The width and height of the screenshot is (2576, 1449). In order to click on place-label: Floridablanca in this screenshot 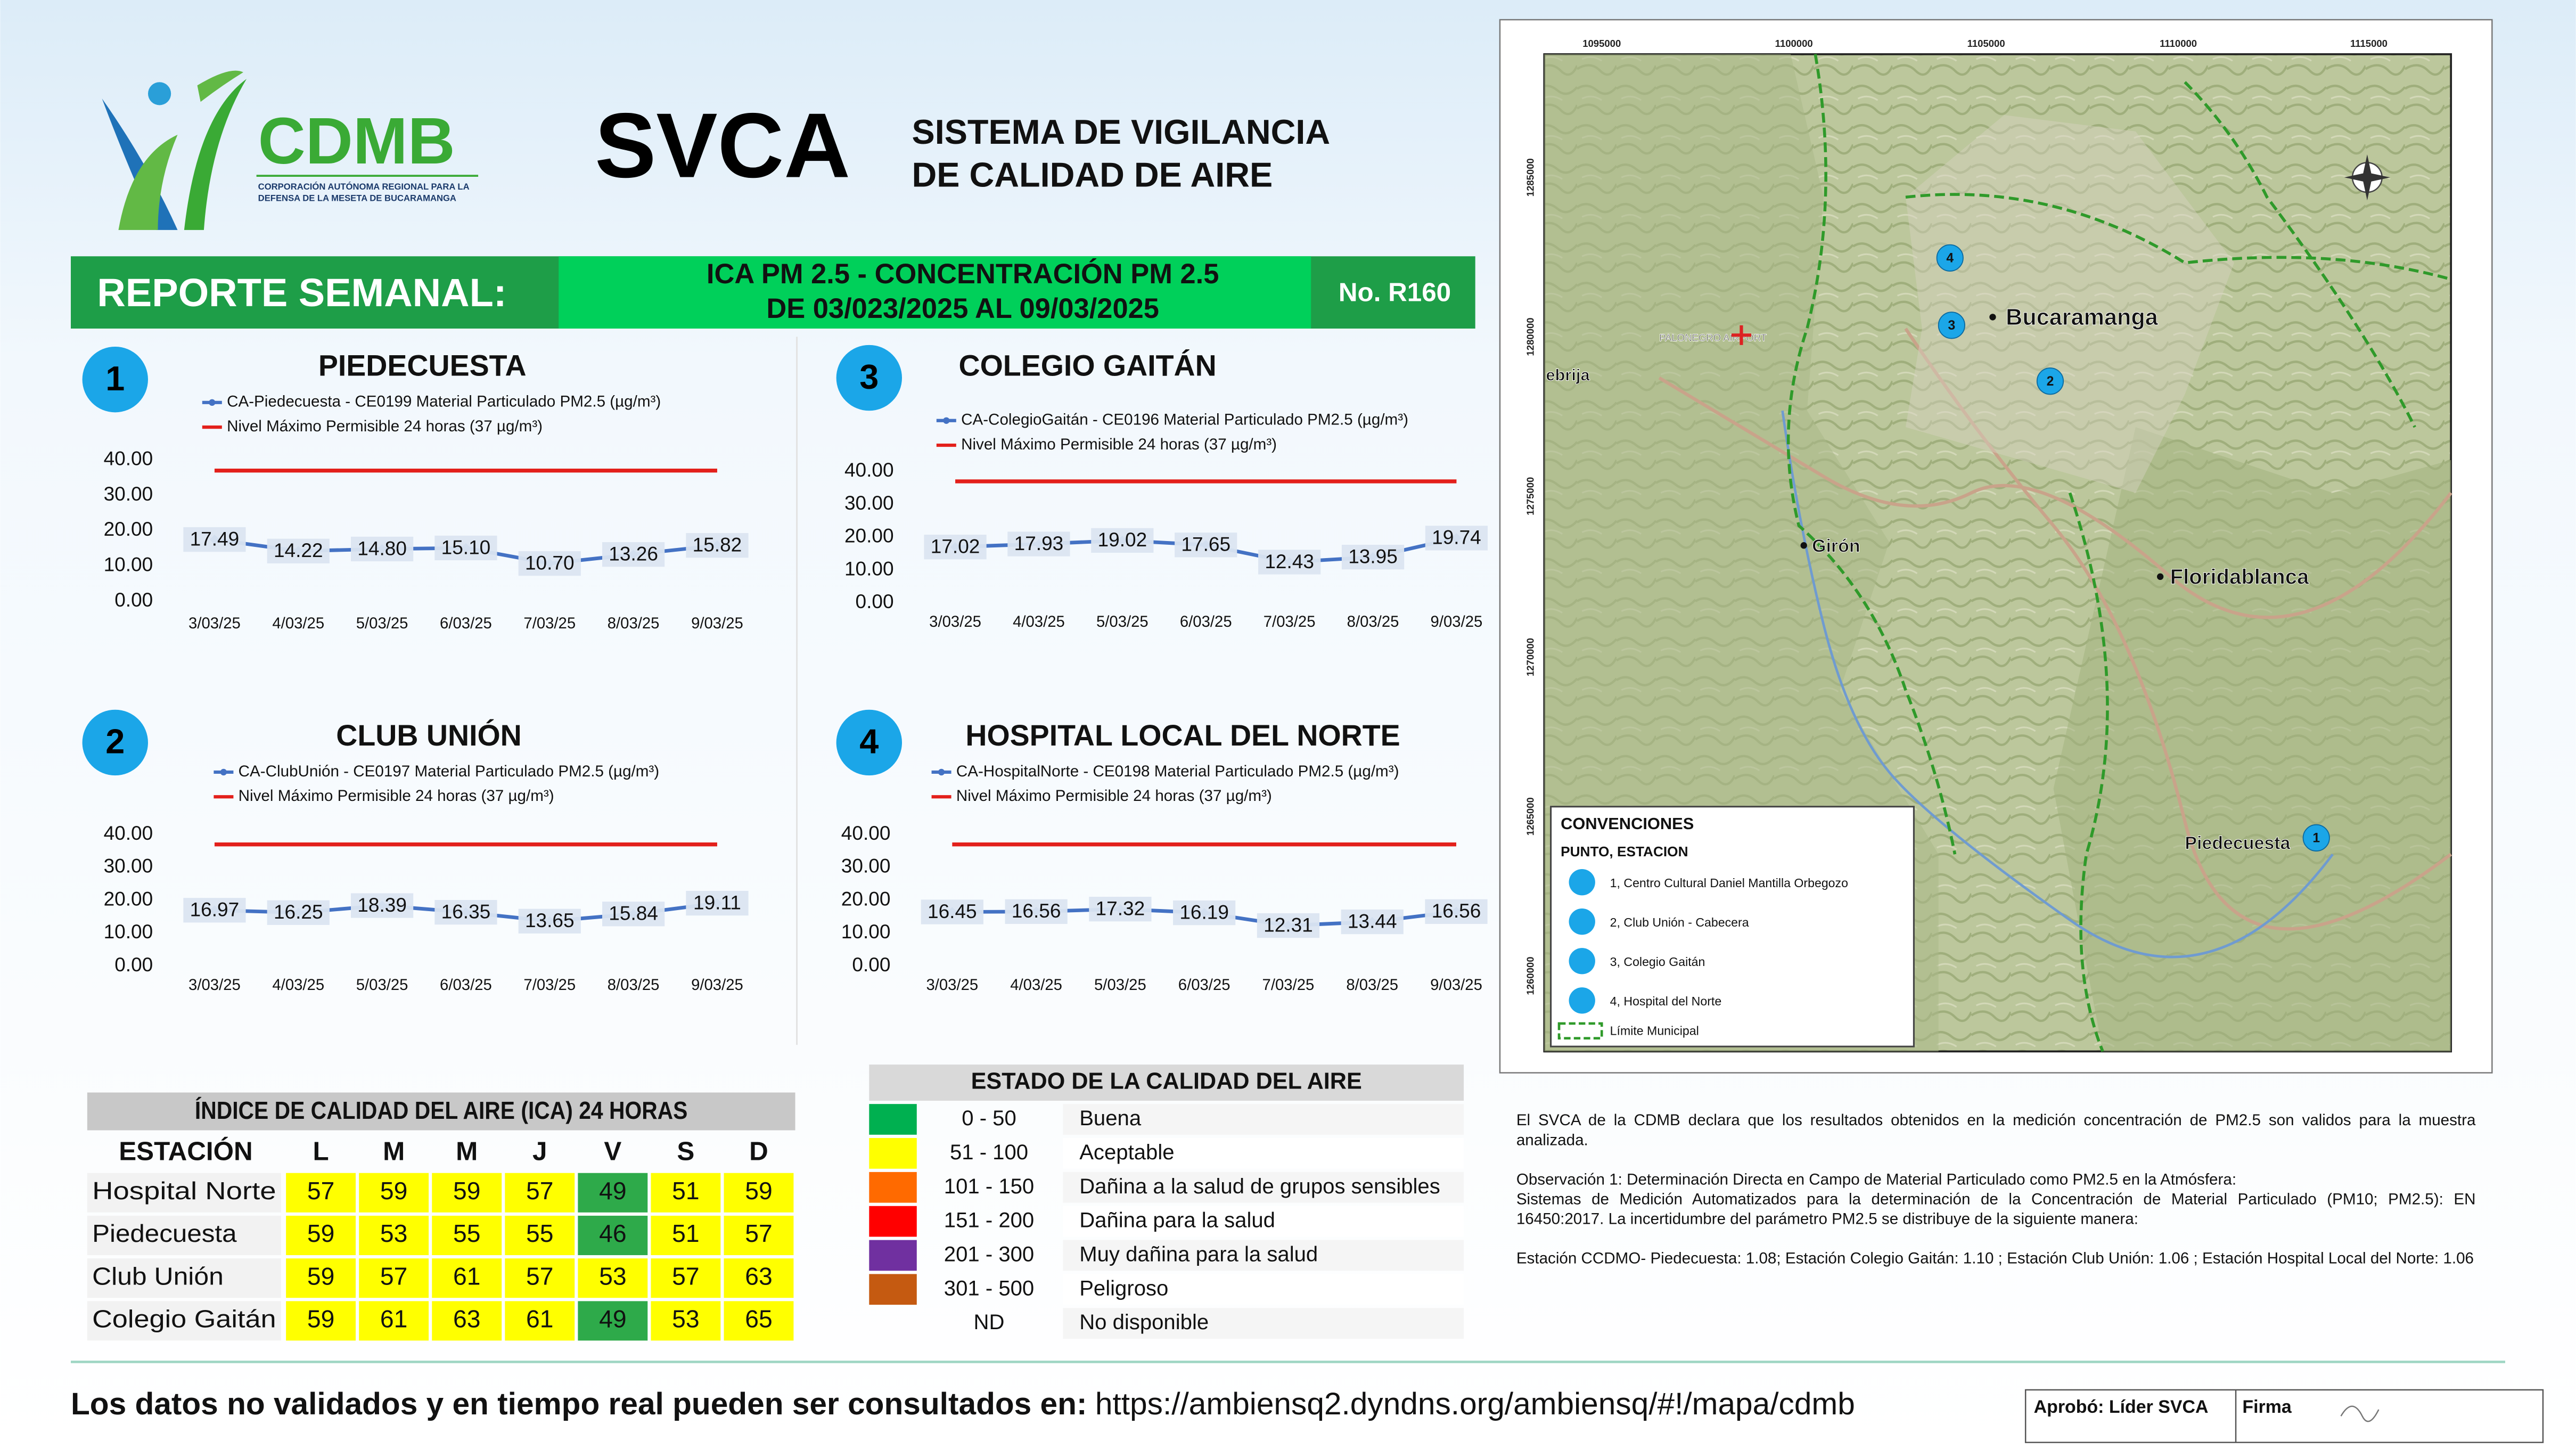, I will do `click(2239, 577)`.